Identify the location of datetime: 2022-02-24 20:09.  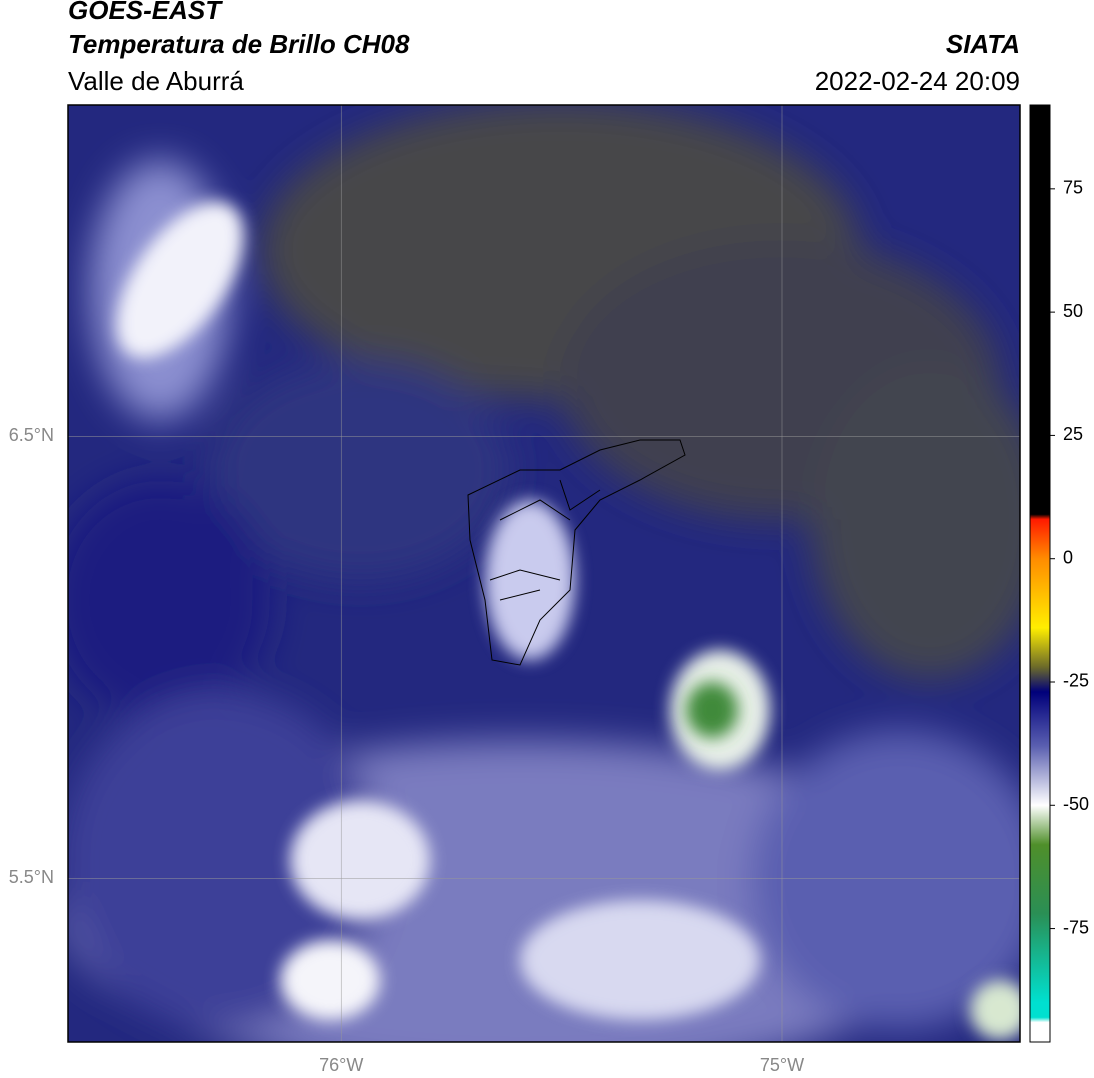
(917, 81).